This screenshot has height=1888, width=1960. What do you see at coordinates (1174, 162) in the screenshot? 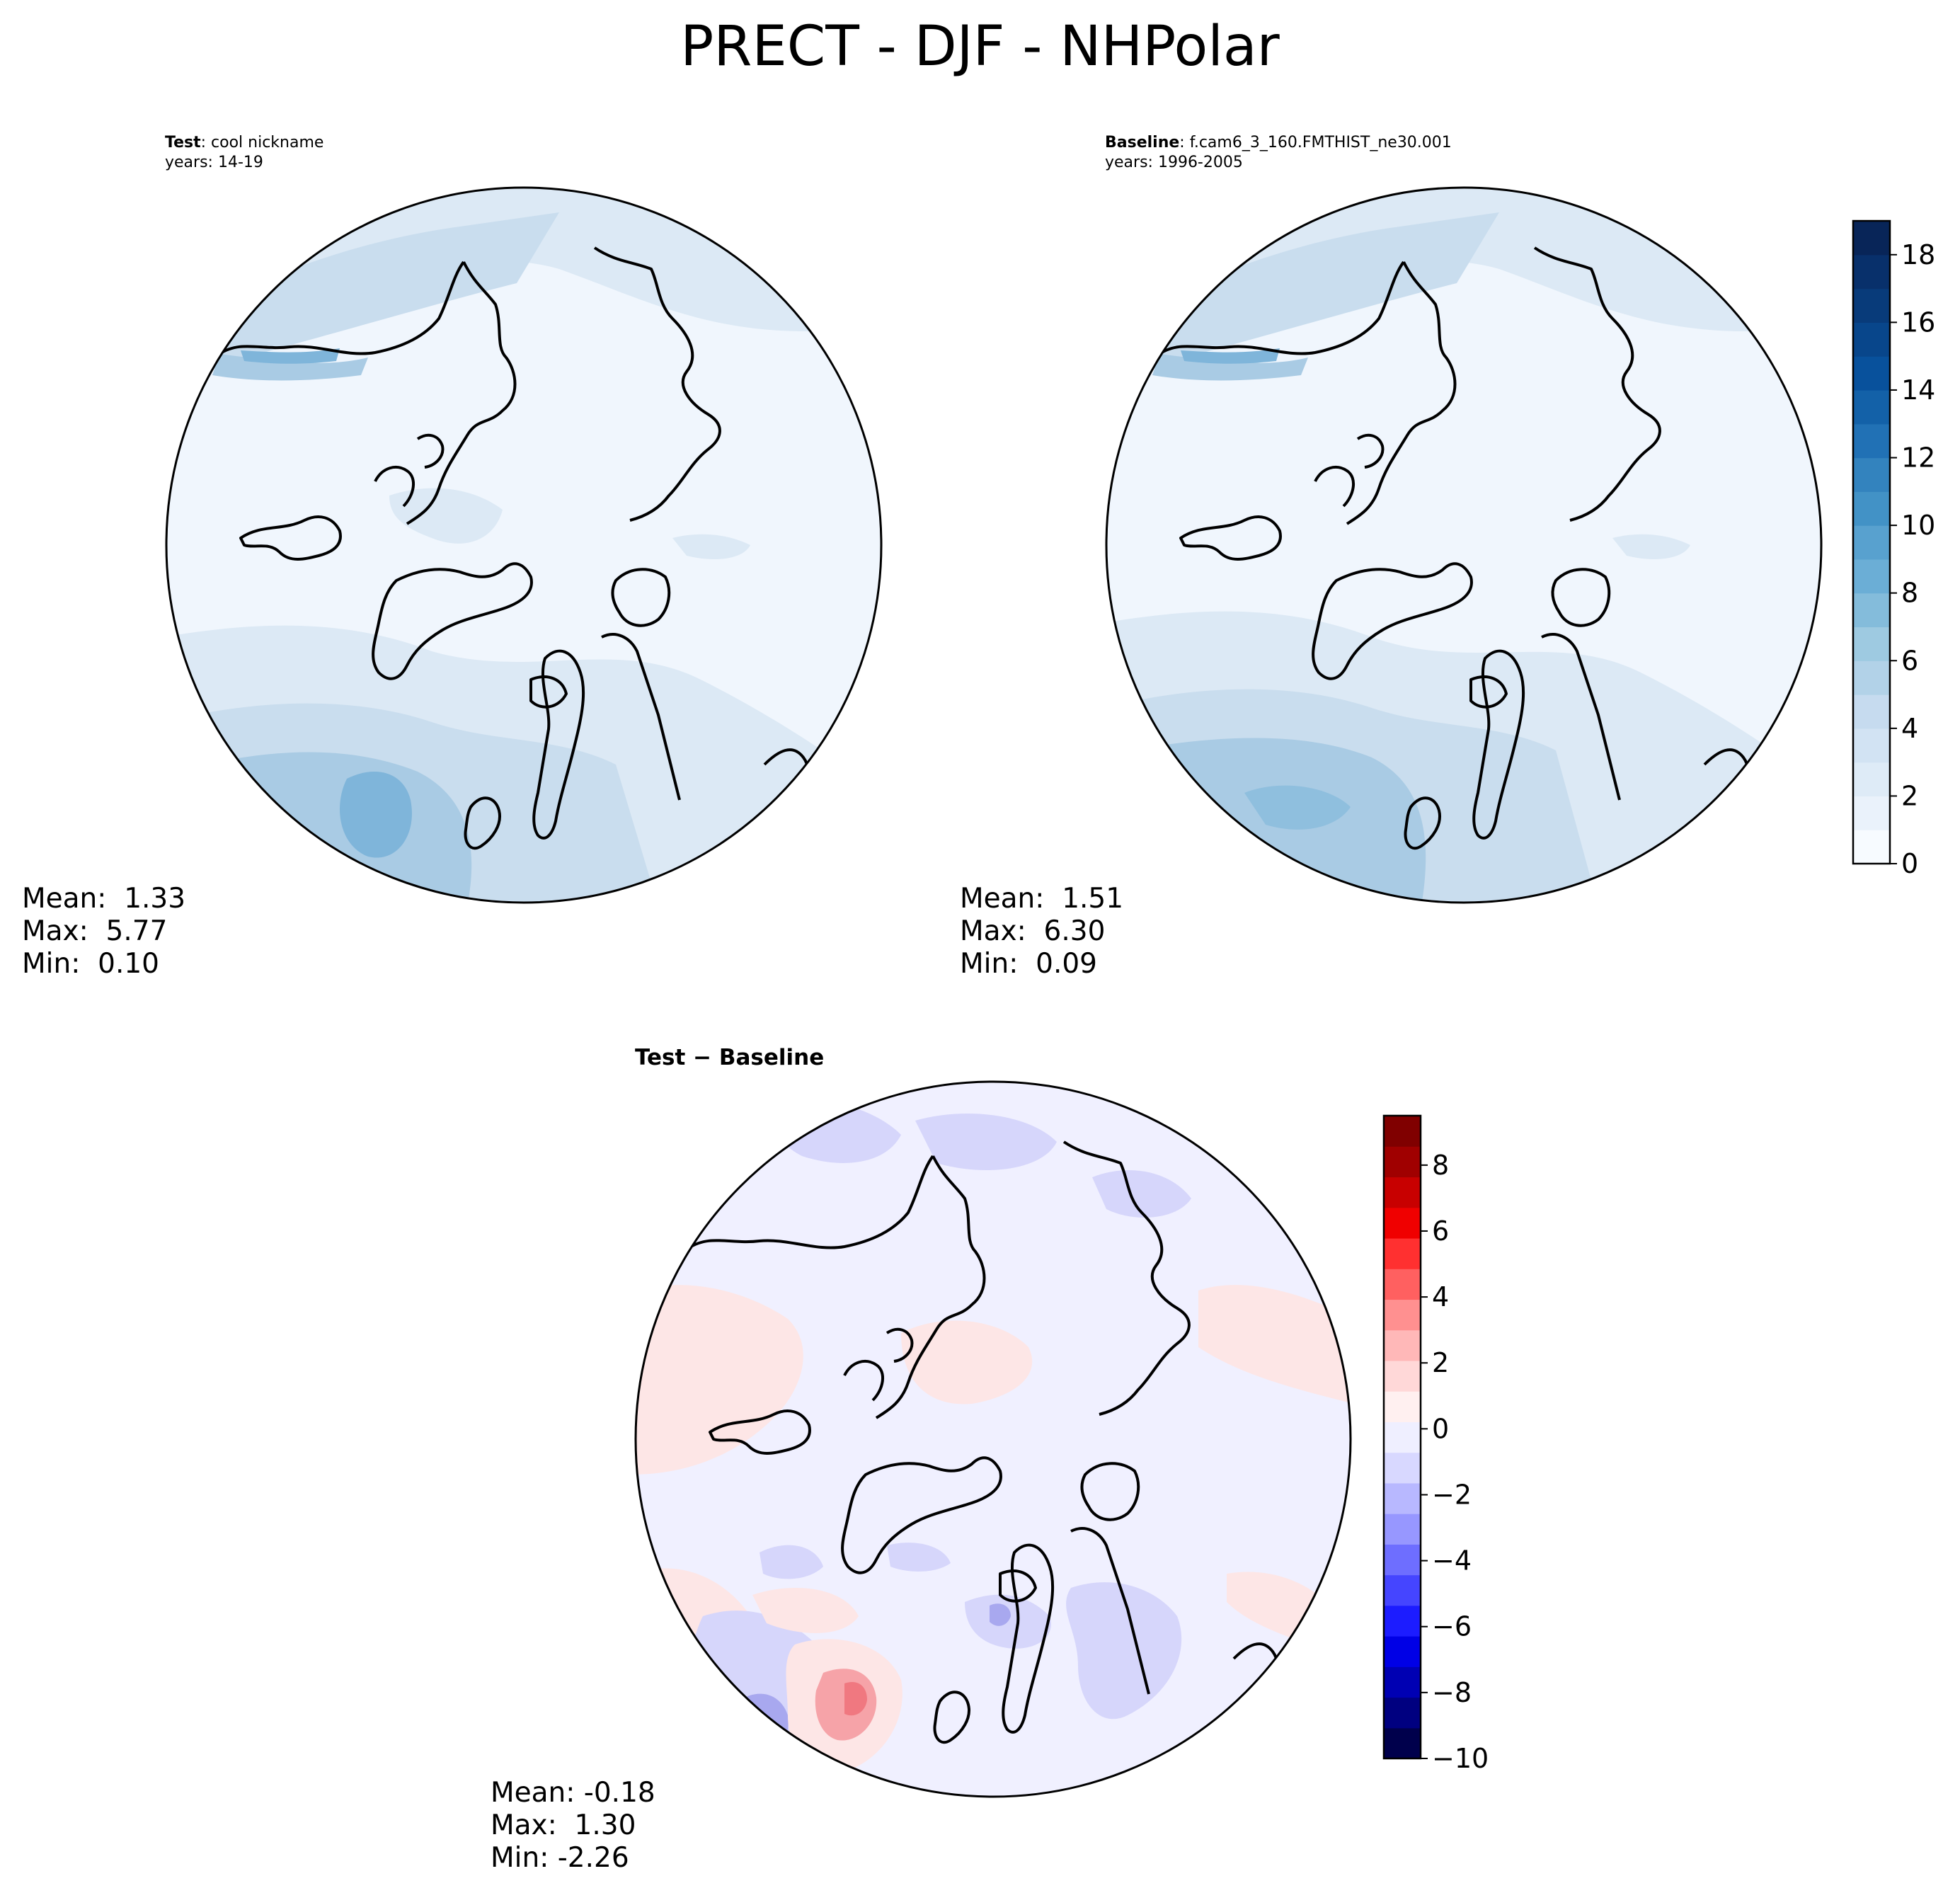
I see `baseline-years: years: 1996-2005` at bounding box center [1174, 162].